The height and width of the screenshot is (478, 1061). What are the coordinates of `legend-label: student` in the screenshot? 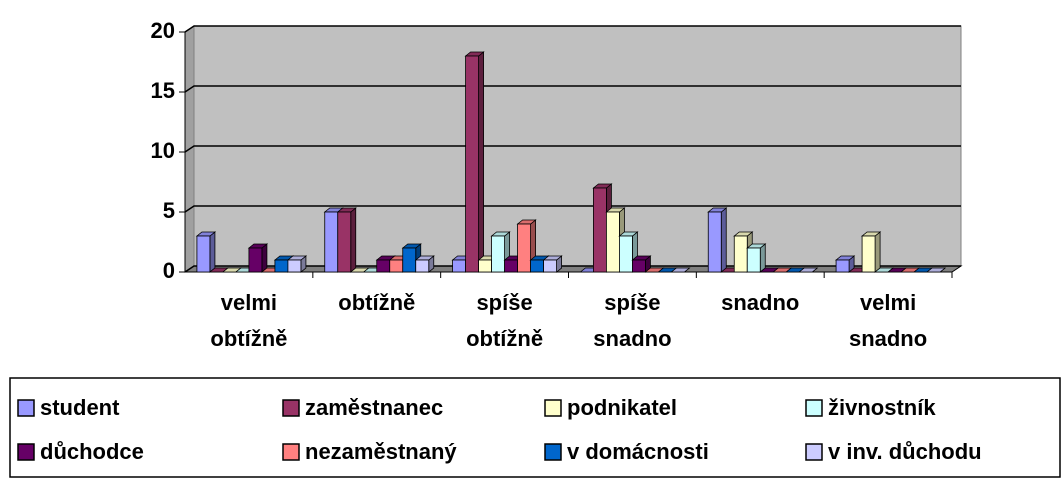 It's located at (80, 407).